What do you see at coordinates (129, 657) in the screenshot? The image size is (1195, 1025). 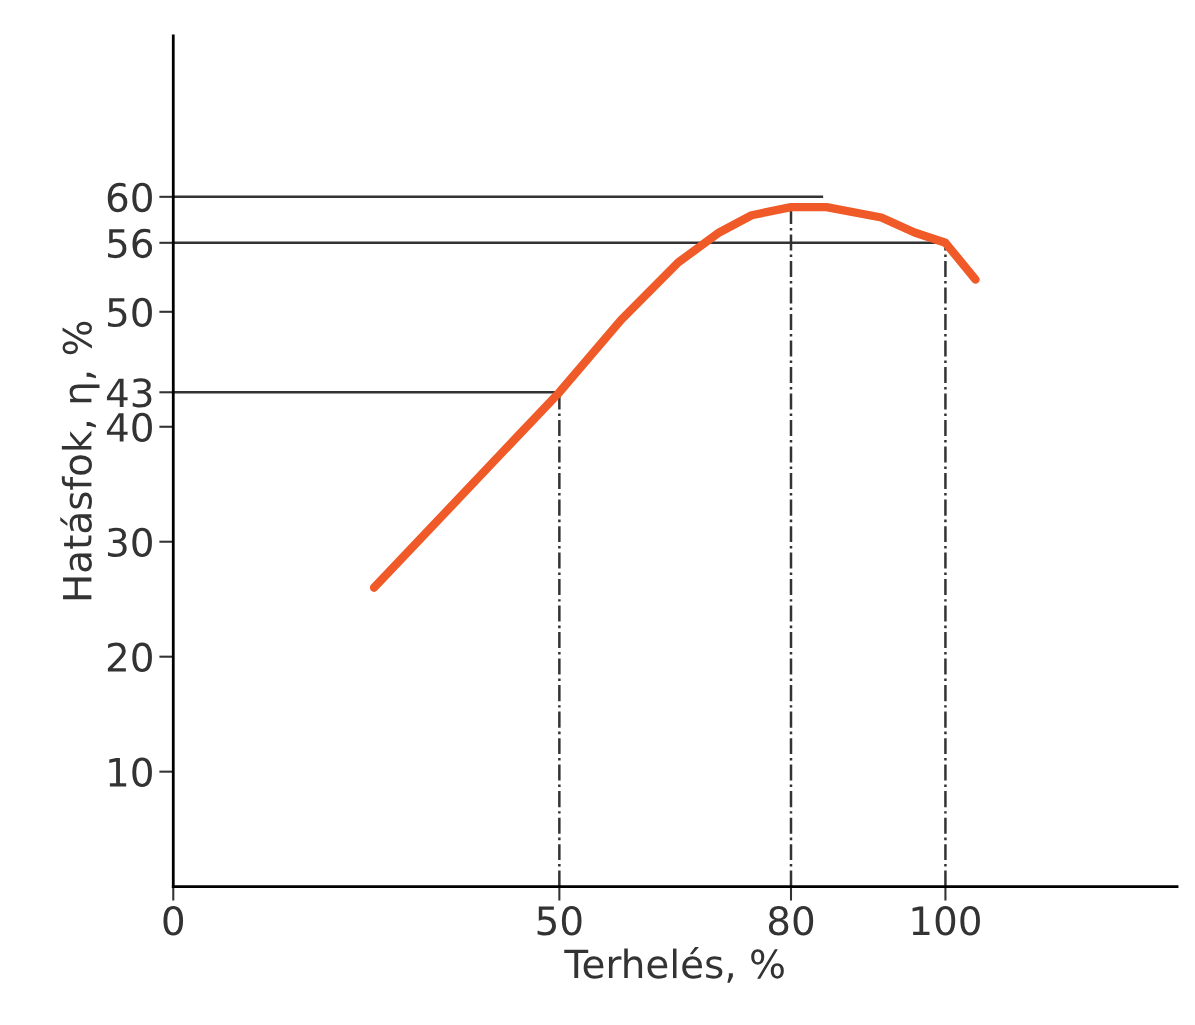 I see `y-tick-label: 20` at bounding box center [129, 657].